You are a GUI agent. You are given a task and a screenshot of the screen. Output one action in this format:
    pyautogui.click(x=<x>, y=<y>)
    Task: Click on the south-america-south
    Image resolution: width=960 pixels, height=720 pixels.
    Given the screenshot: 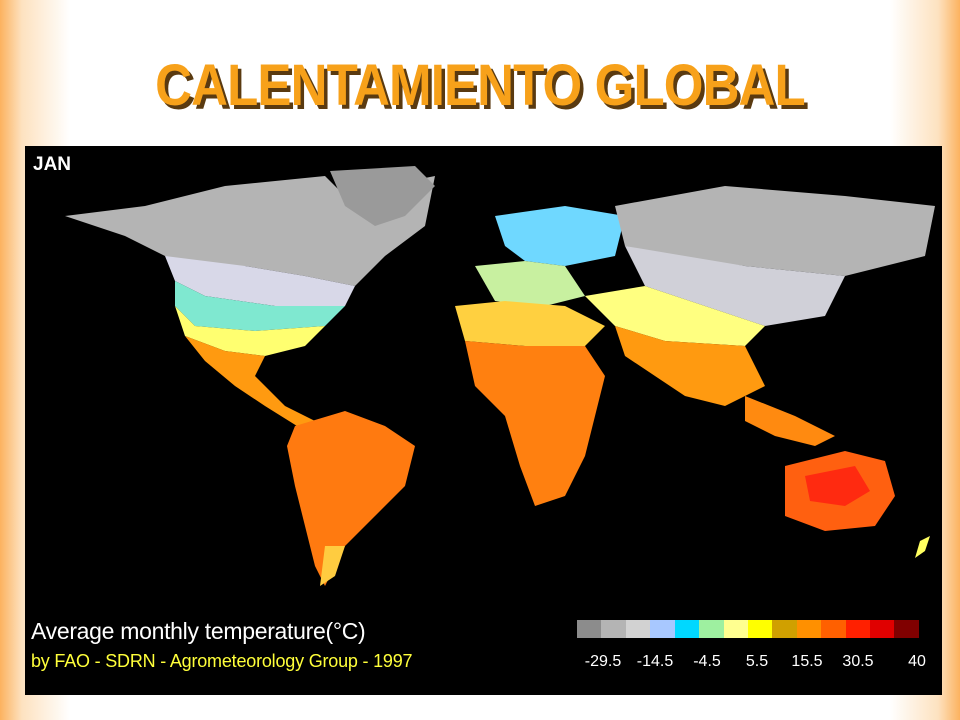 What is the action you would take?
    pyautogui.click(x=332, y=566)
    